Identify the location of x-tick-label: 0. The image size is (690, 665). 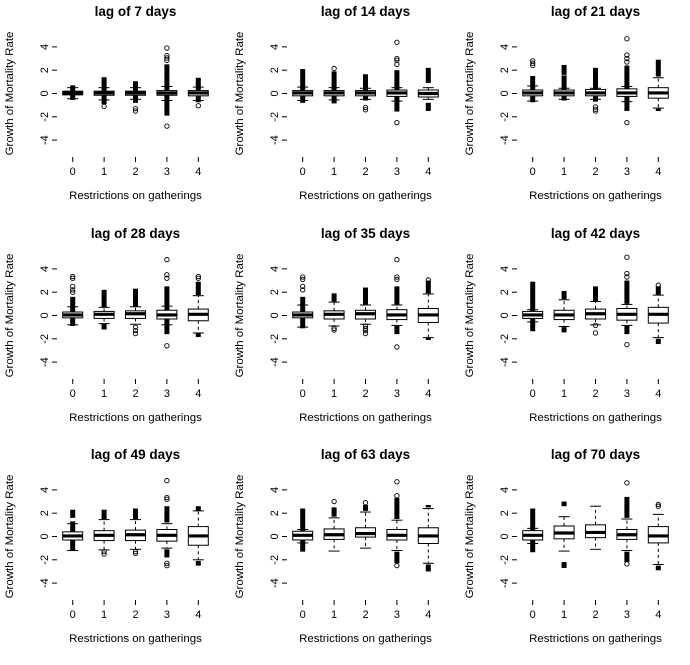
(533, 172).